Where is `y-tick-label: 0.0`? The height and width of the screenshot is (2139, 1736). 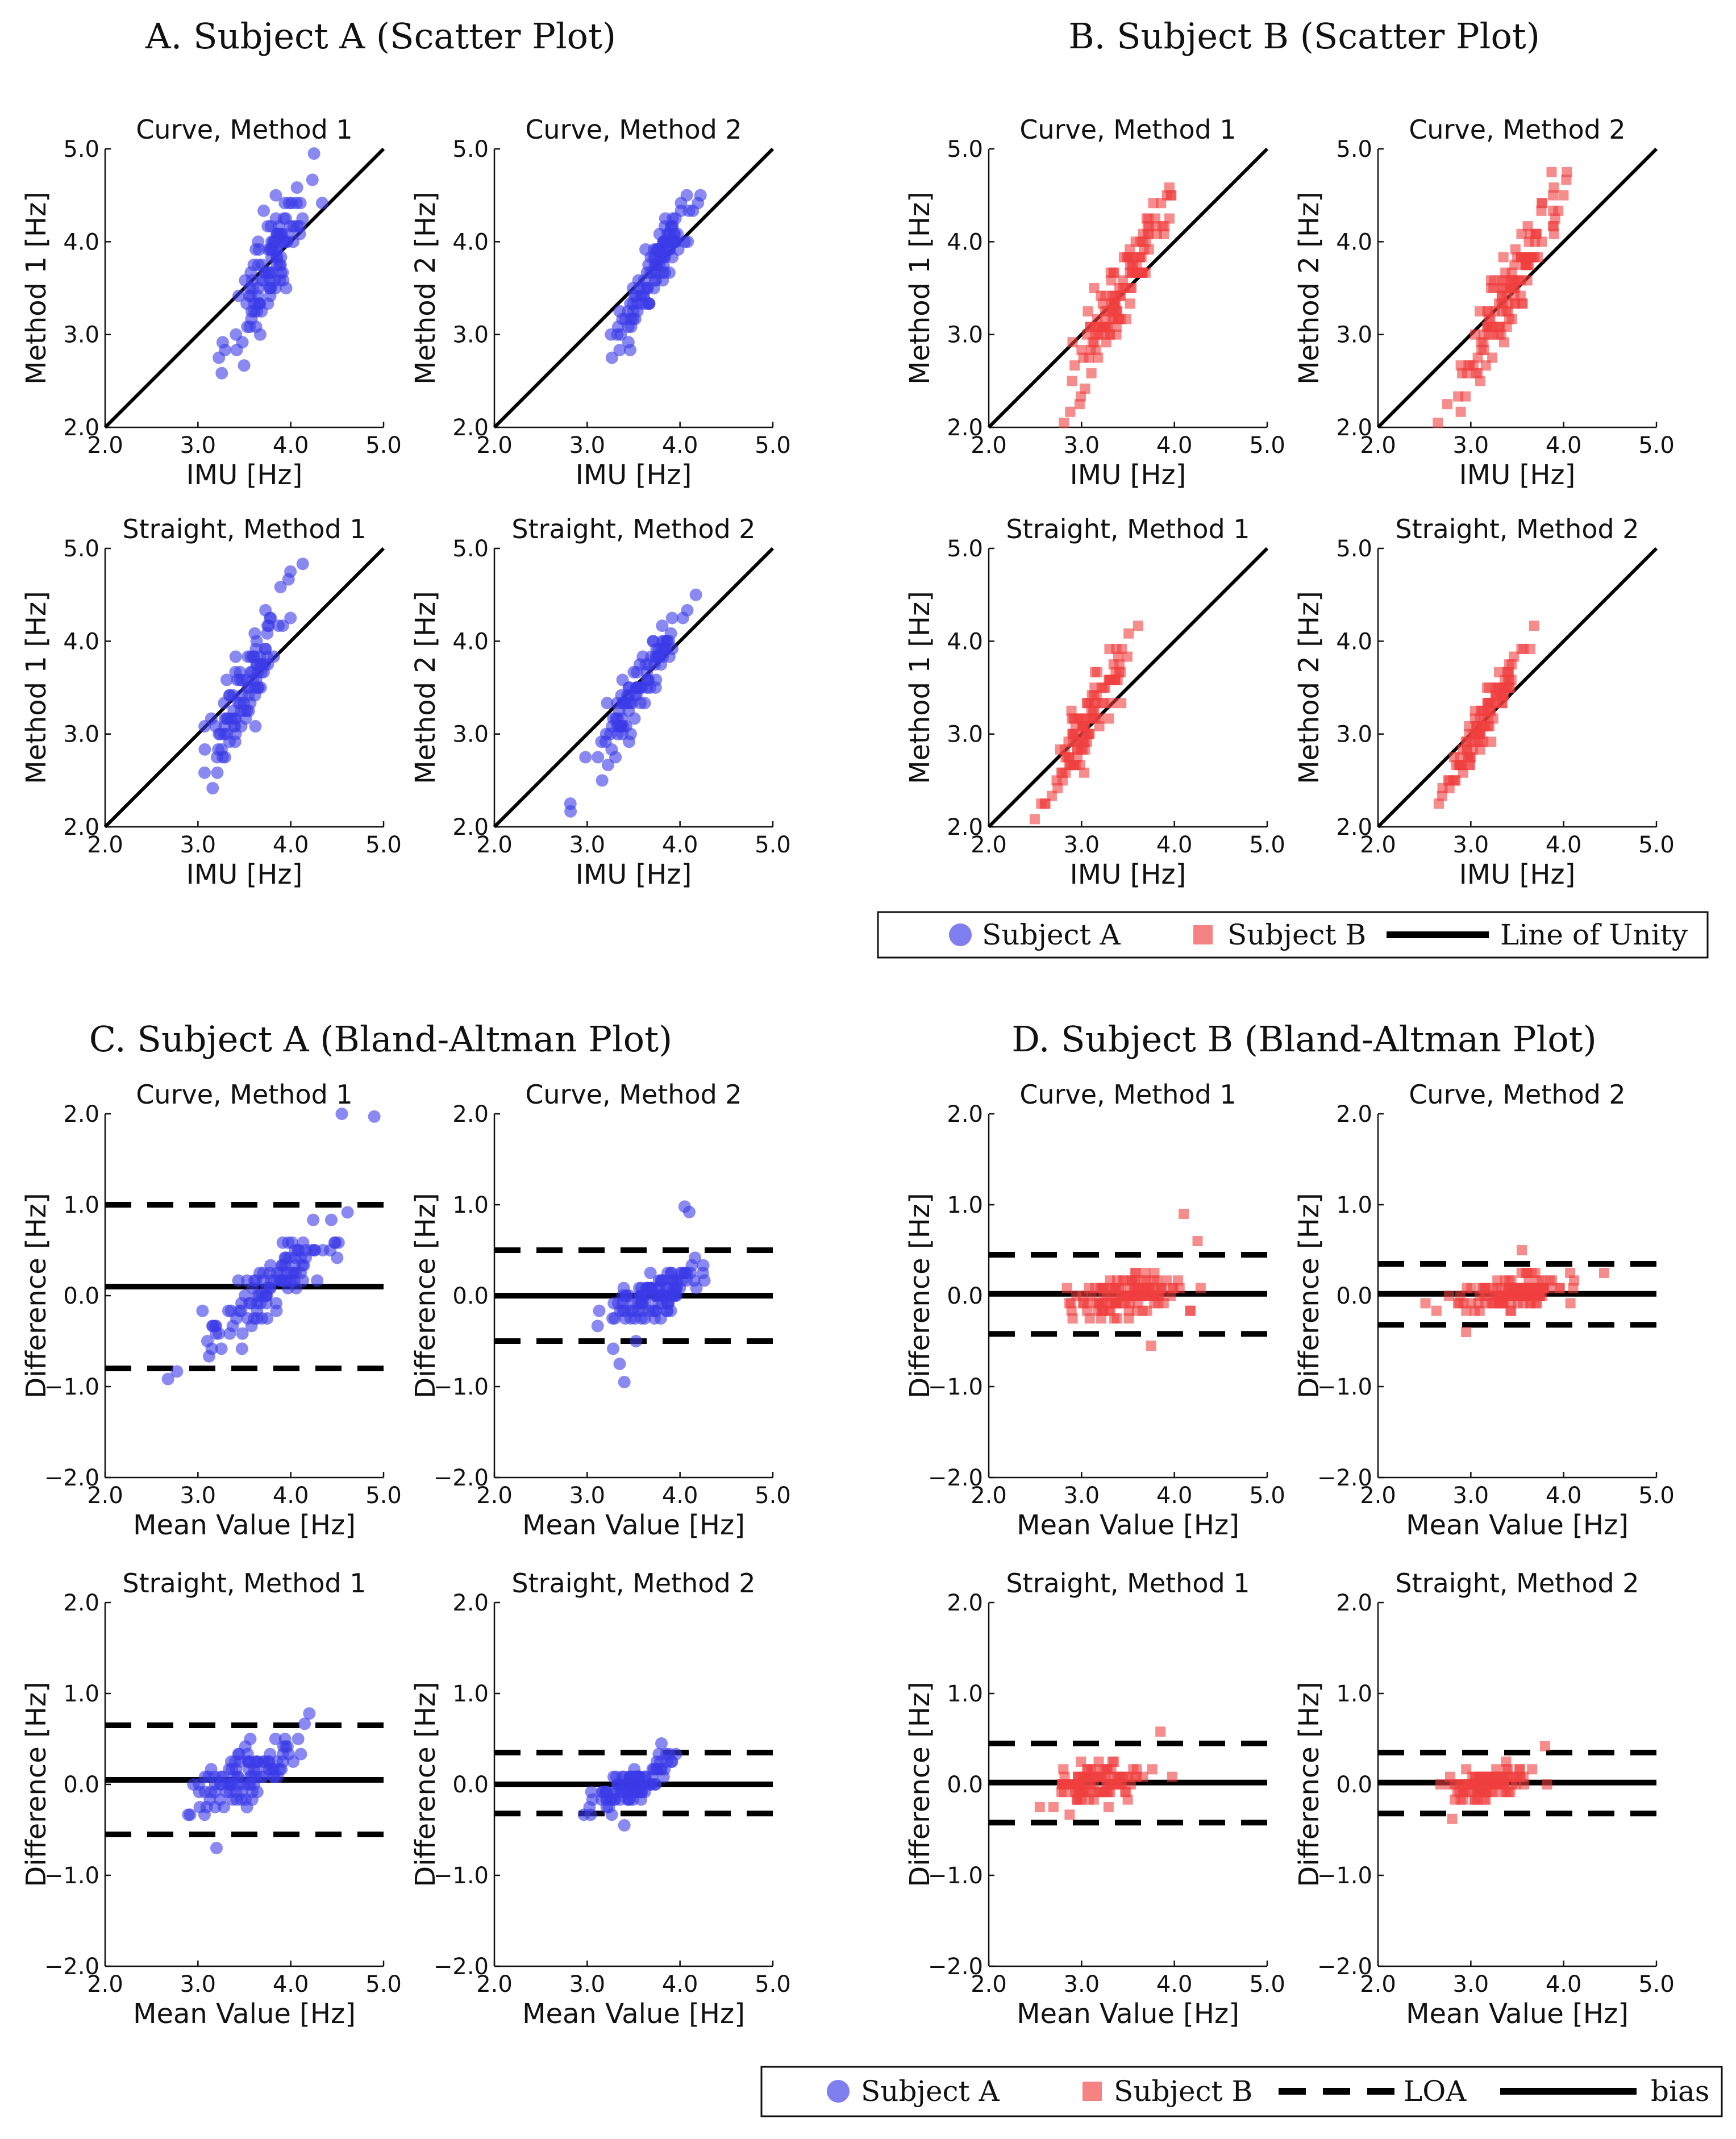 y-tick-label: 0.0 is located at coordinates (470, 1785).